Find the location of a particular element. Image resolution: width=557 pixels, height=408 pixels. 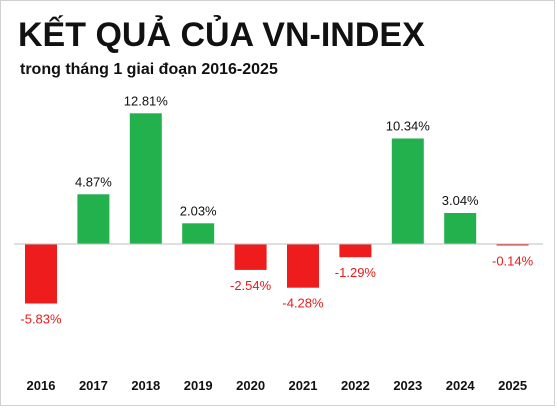

value-label-2025: -0.14% is located at coordinates (513, 261).